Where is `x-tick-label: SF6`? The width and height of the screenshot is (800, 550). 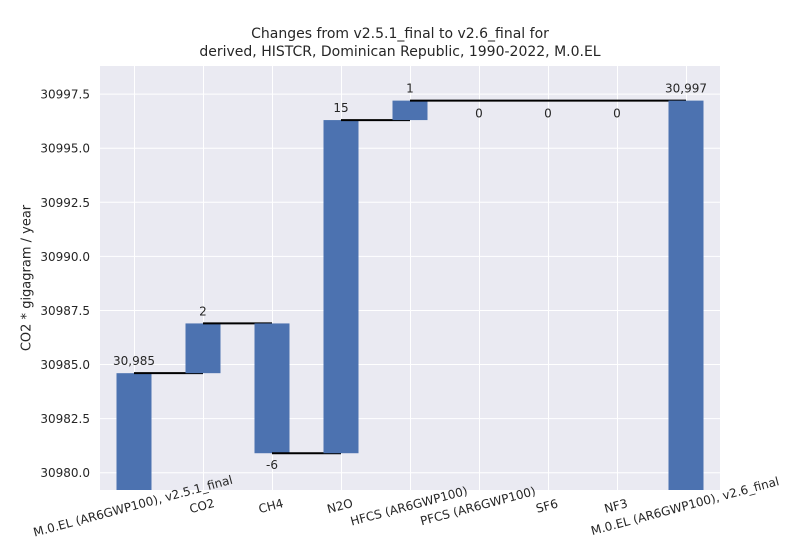 x-tick-label: SF6 is located at coordinates (546, 506).